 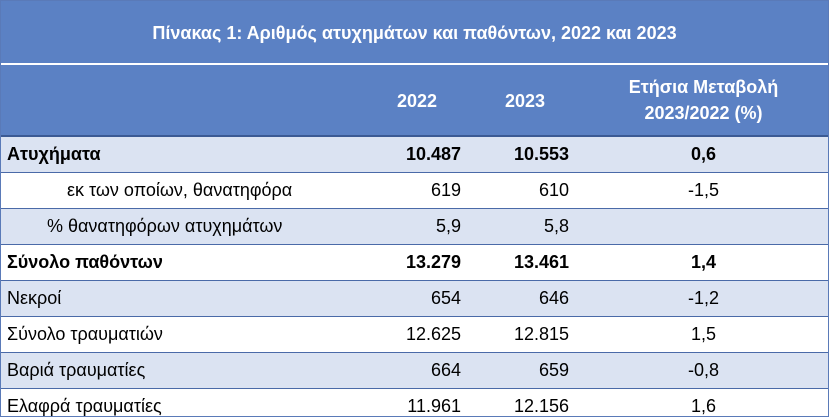 What do you see at coordinates (703, 370) in the screenshot?
I see `value-change: -0,8` at bounding box center [703, 370].